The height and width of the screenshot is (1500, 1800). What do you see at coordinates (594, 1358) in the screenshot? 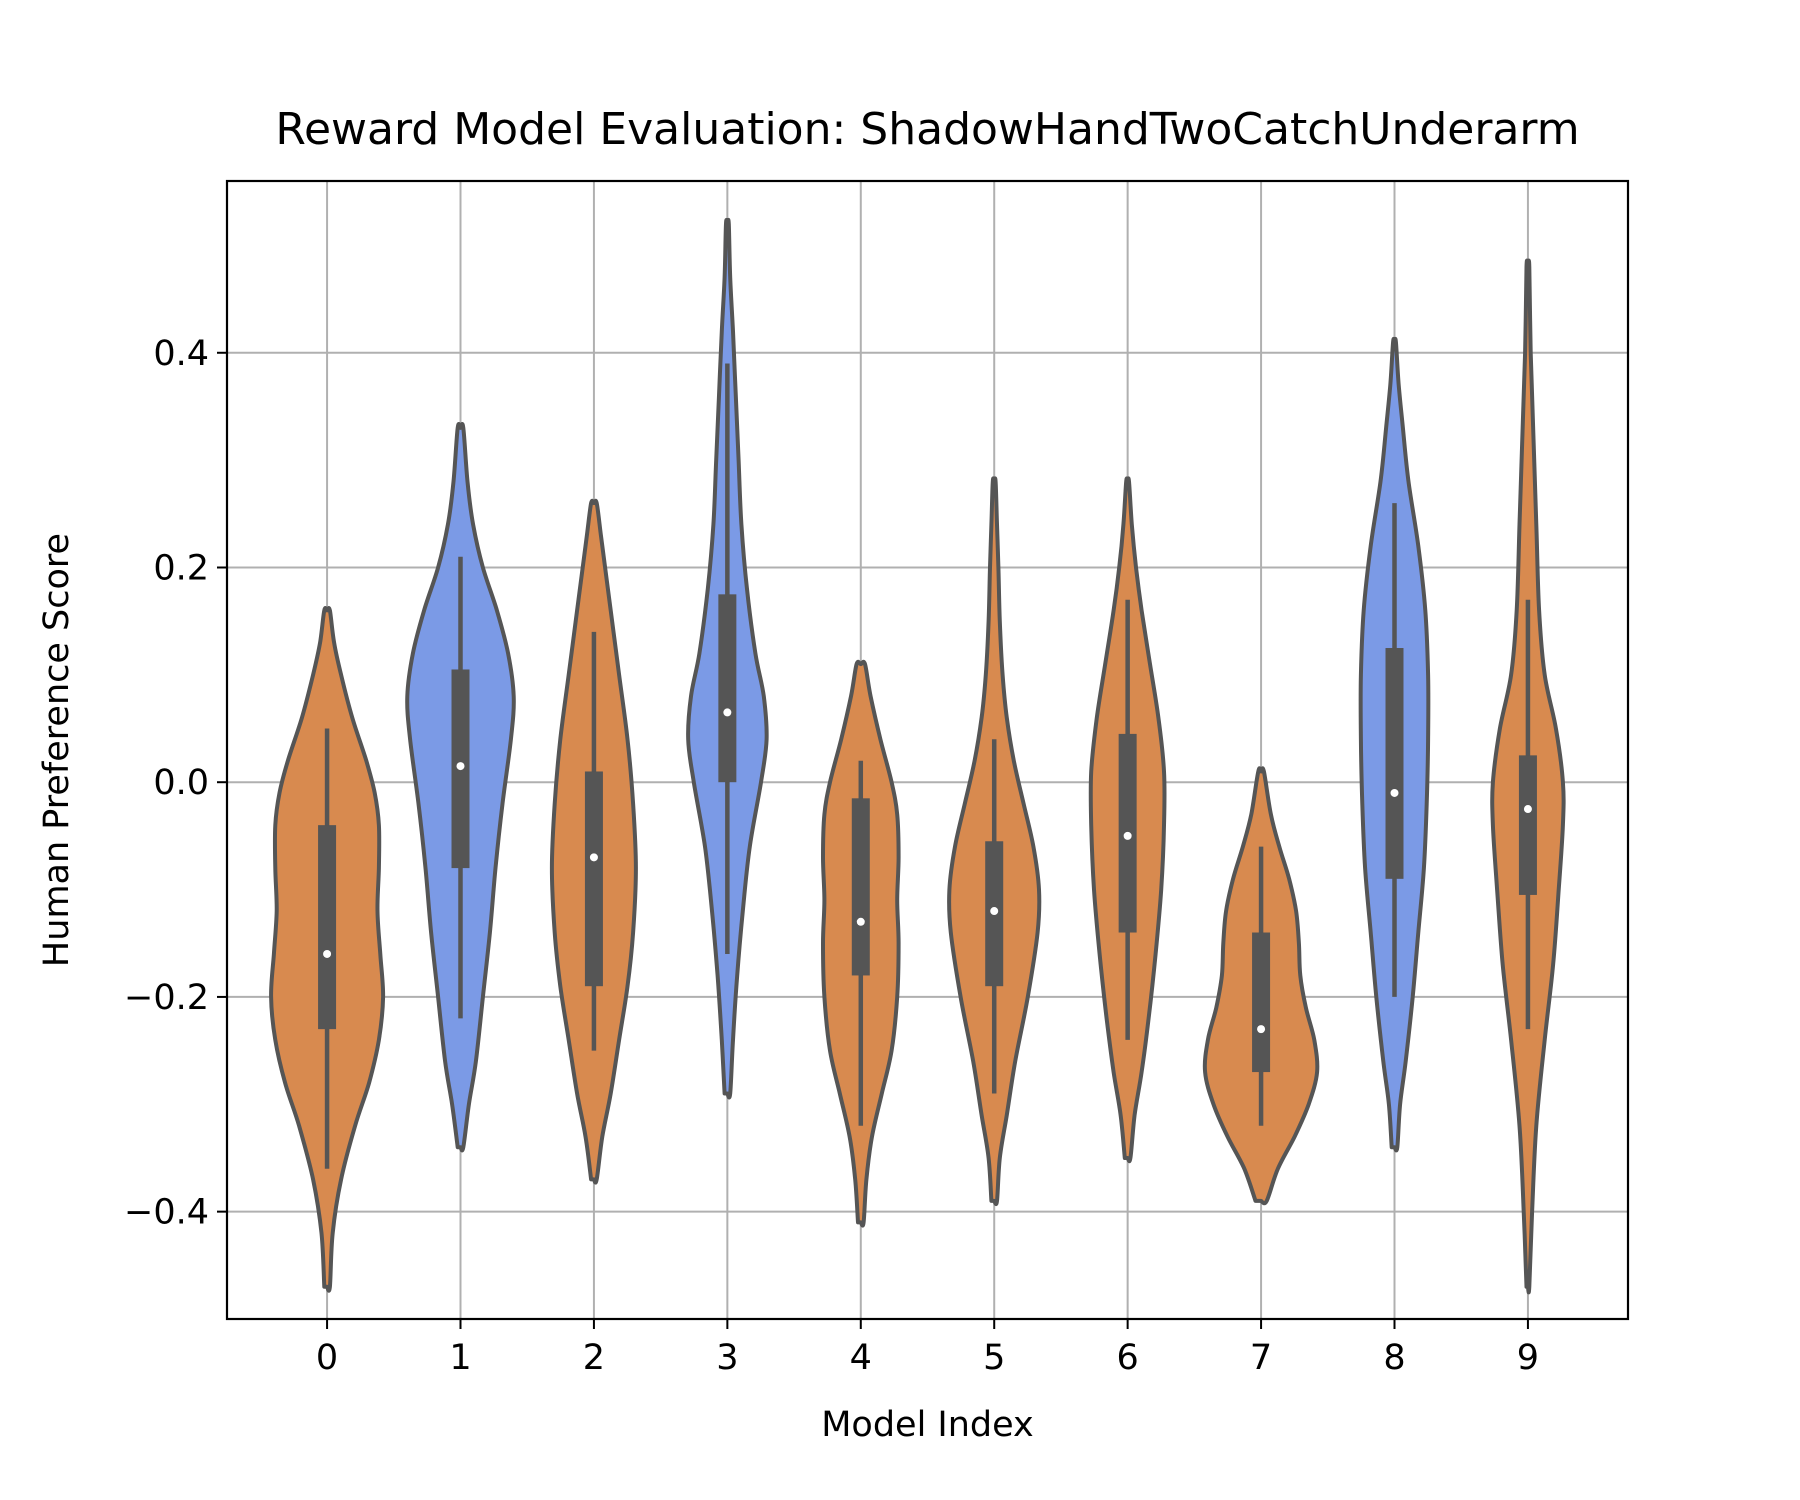
I see `x-tick-label: 2` at bounding box center [594, 1358].